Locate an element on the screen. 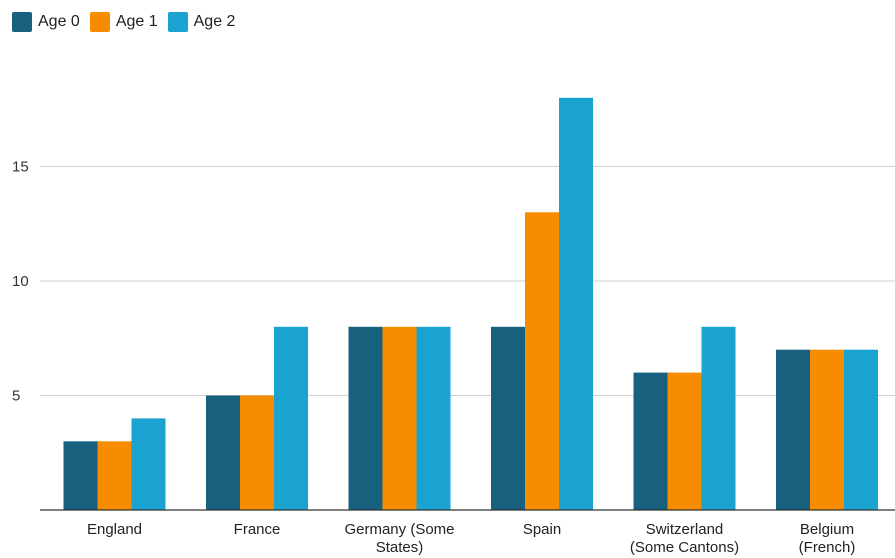 The width and height of the screenshot is (895, 558). legend-item-age-1: Age 1 is located at coordinates (123, 22).